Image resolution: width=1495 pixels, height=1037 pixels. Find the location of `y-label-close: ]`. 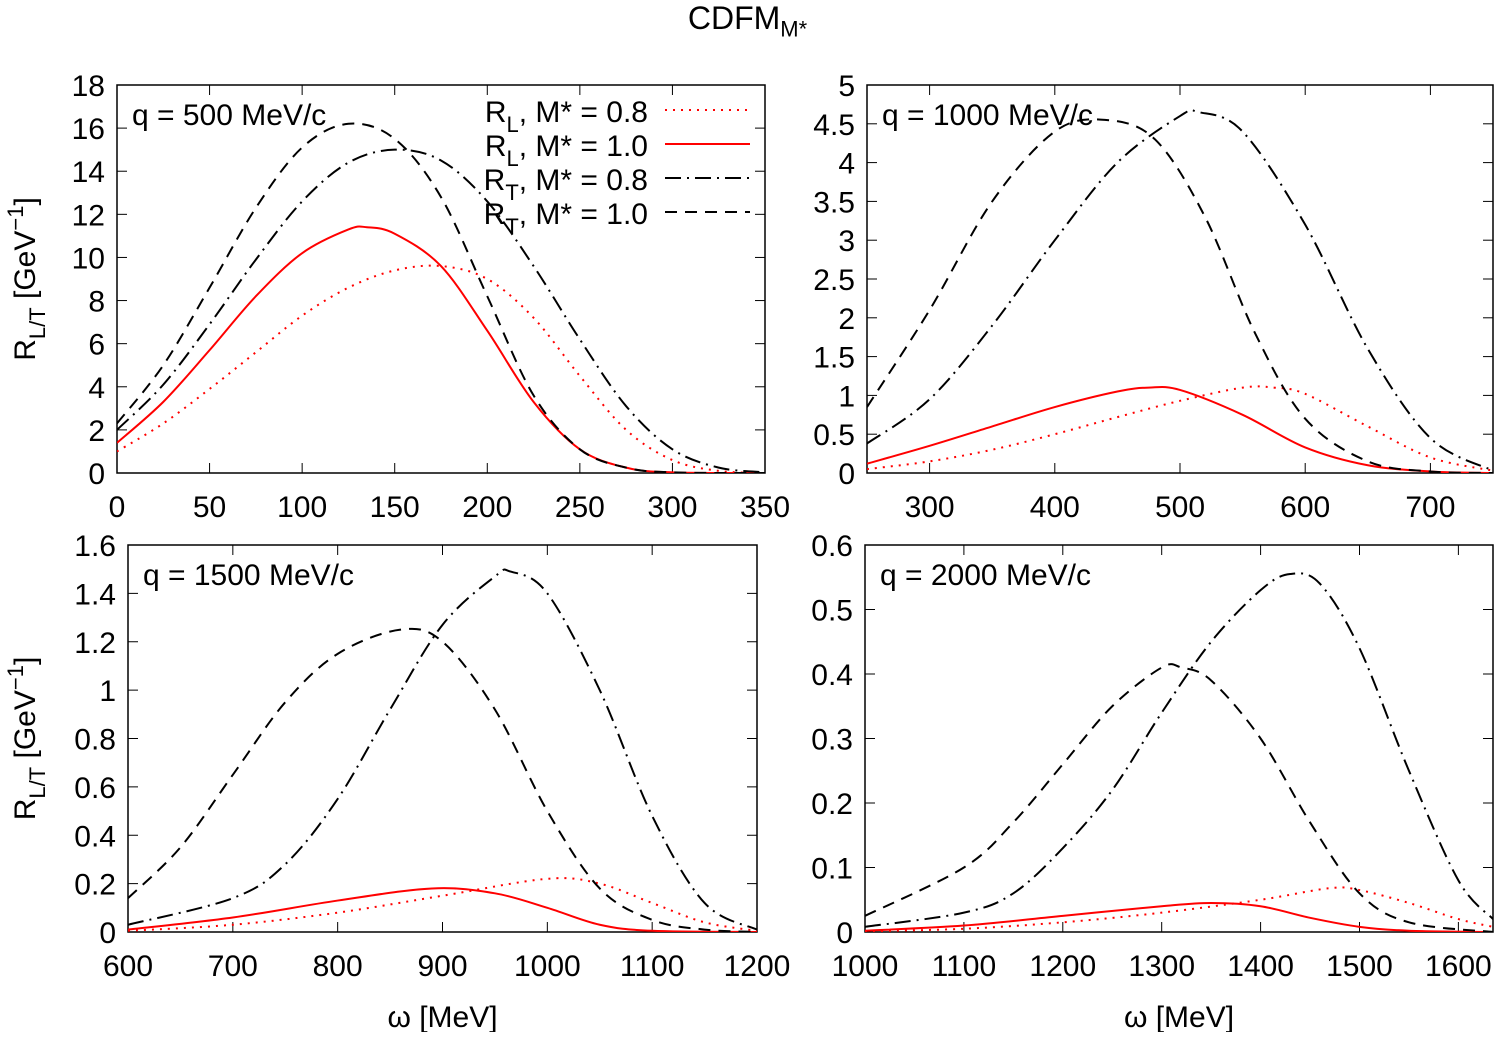

y-label-close: ] is located at coordinates (25, 661).